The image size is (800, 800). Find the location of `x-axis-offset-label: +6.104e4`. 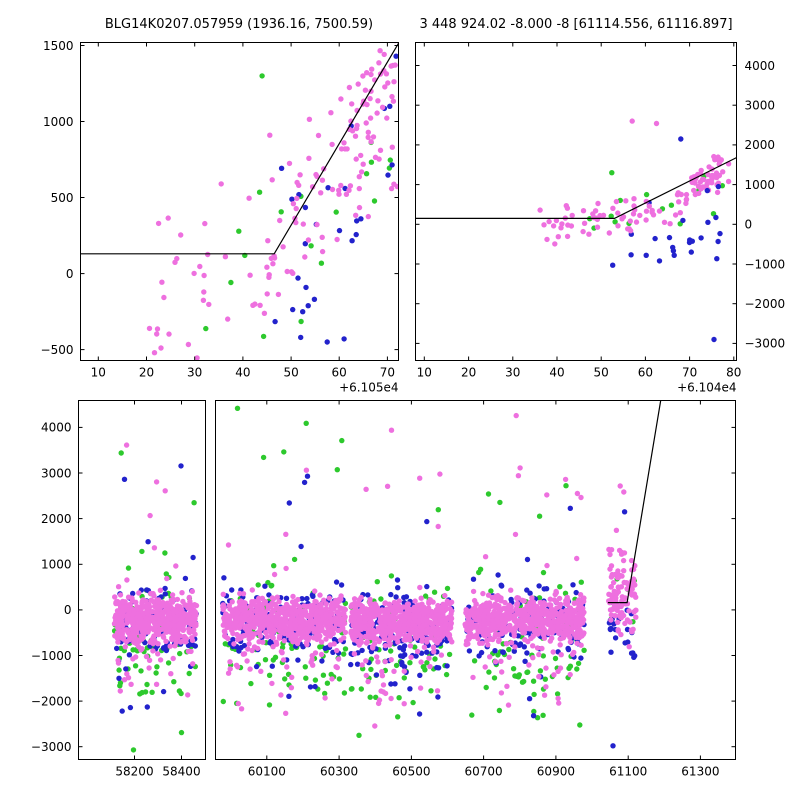

x-axis-offset-label: +6.104e4 is located at coordinates (706, 388).